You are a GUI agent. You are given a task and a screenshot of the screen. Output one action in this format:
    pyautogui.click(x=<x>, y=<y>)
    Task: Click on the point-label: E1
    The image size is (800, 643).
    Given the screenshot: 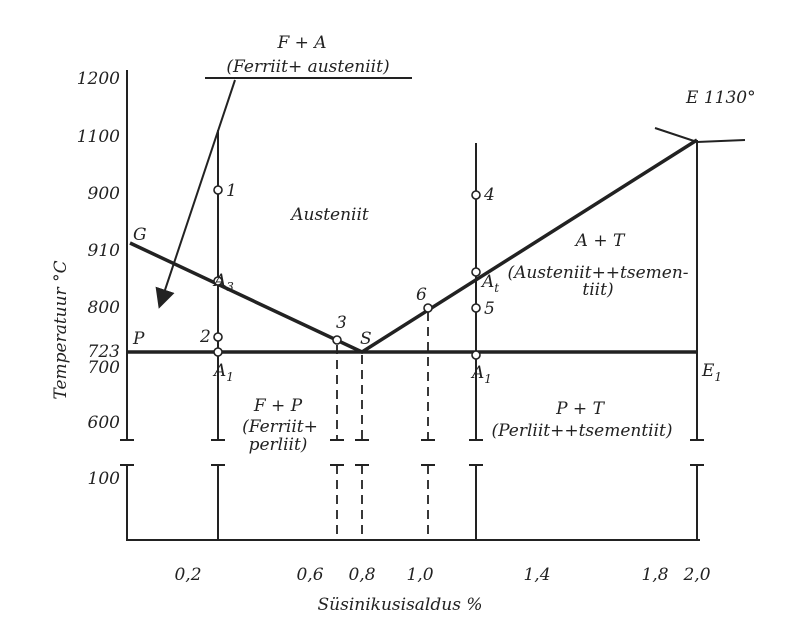 What is the action you would take?
    pyautogui.click(x=711, y=372)
    